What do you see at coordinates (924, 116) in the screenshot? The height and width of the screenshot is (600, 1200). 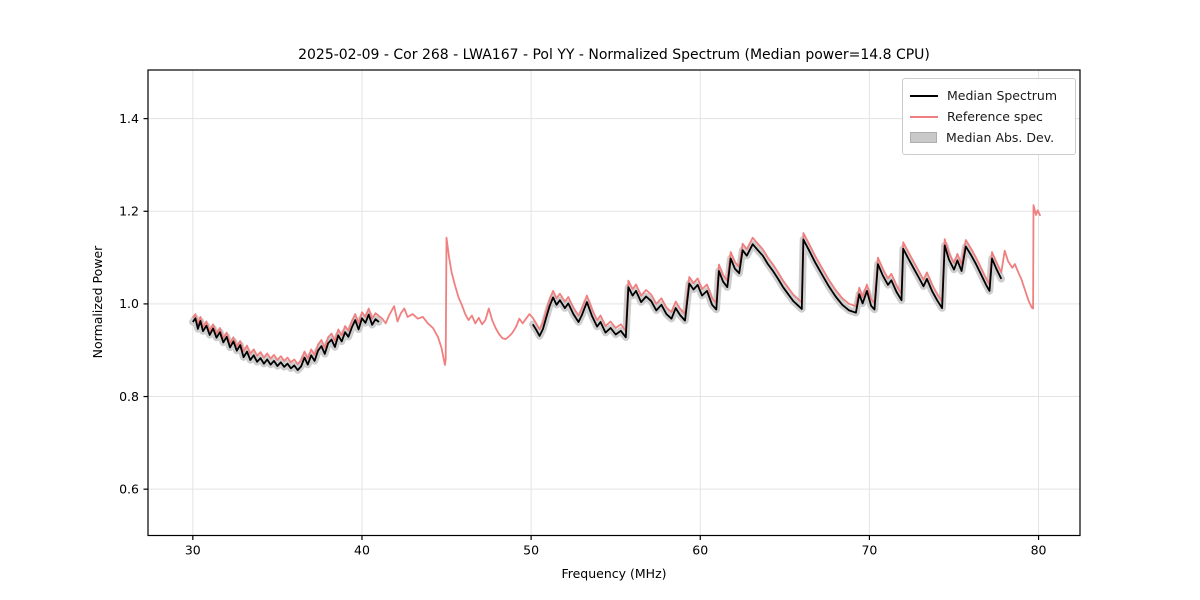 I see `reference-spec-line-icon` at bounding box center [924, 116].